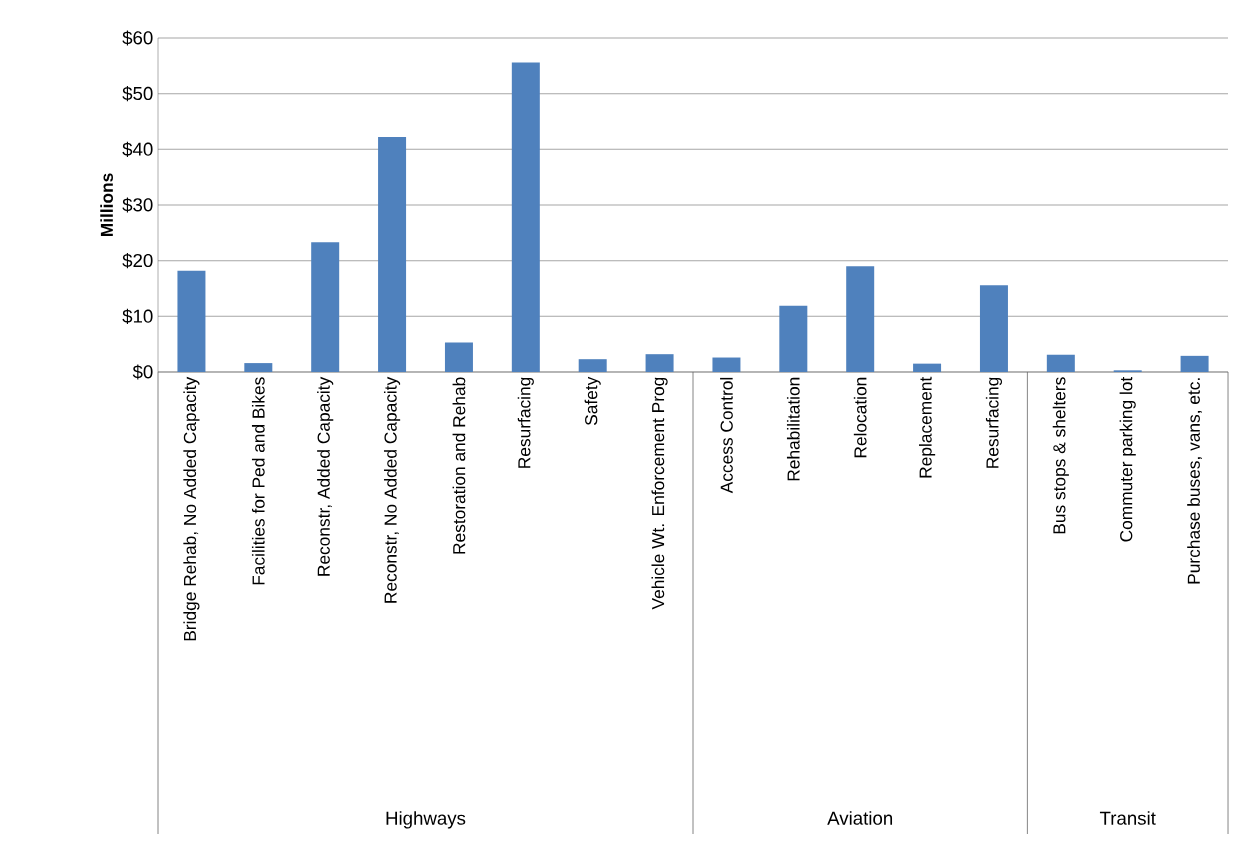 This screenshot has height=842, width=1251. I want to click on y-axis-title: Millions, so click(106, 205).